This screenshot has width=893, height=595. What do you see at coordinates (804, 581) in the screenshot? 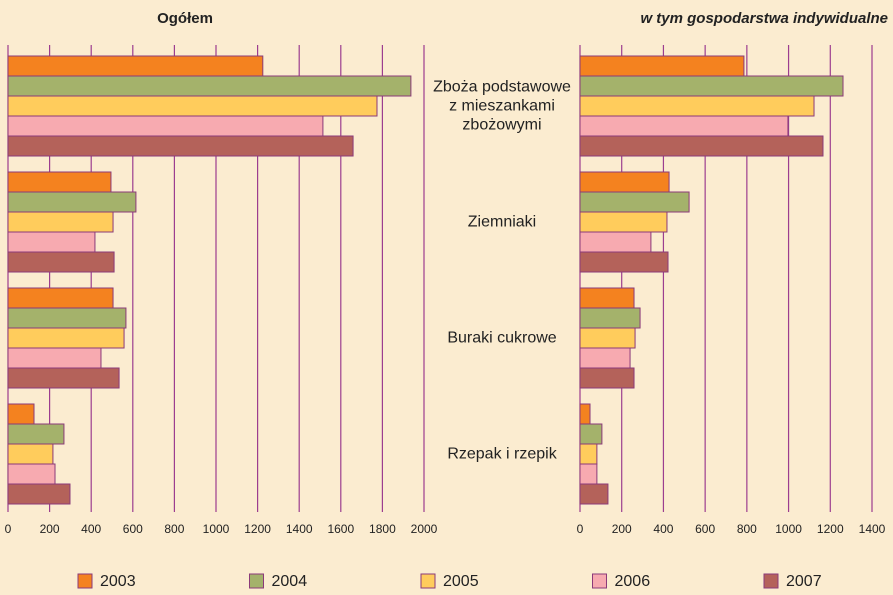
I see `legend-label: 2007` at bounding box center [804, 581].